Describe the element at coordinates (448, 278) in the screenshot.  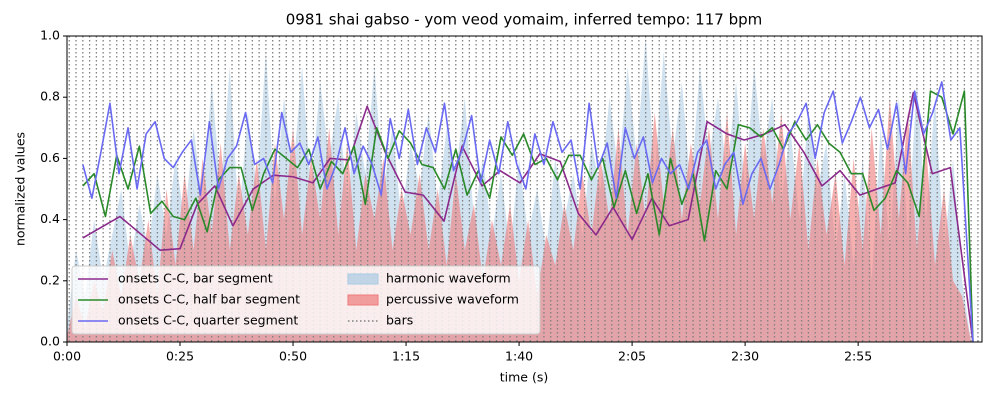
I see `legend-label: harmonic waveform` at that location.